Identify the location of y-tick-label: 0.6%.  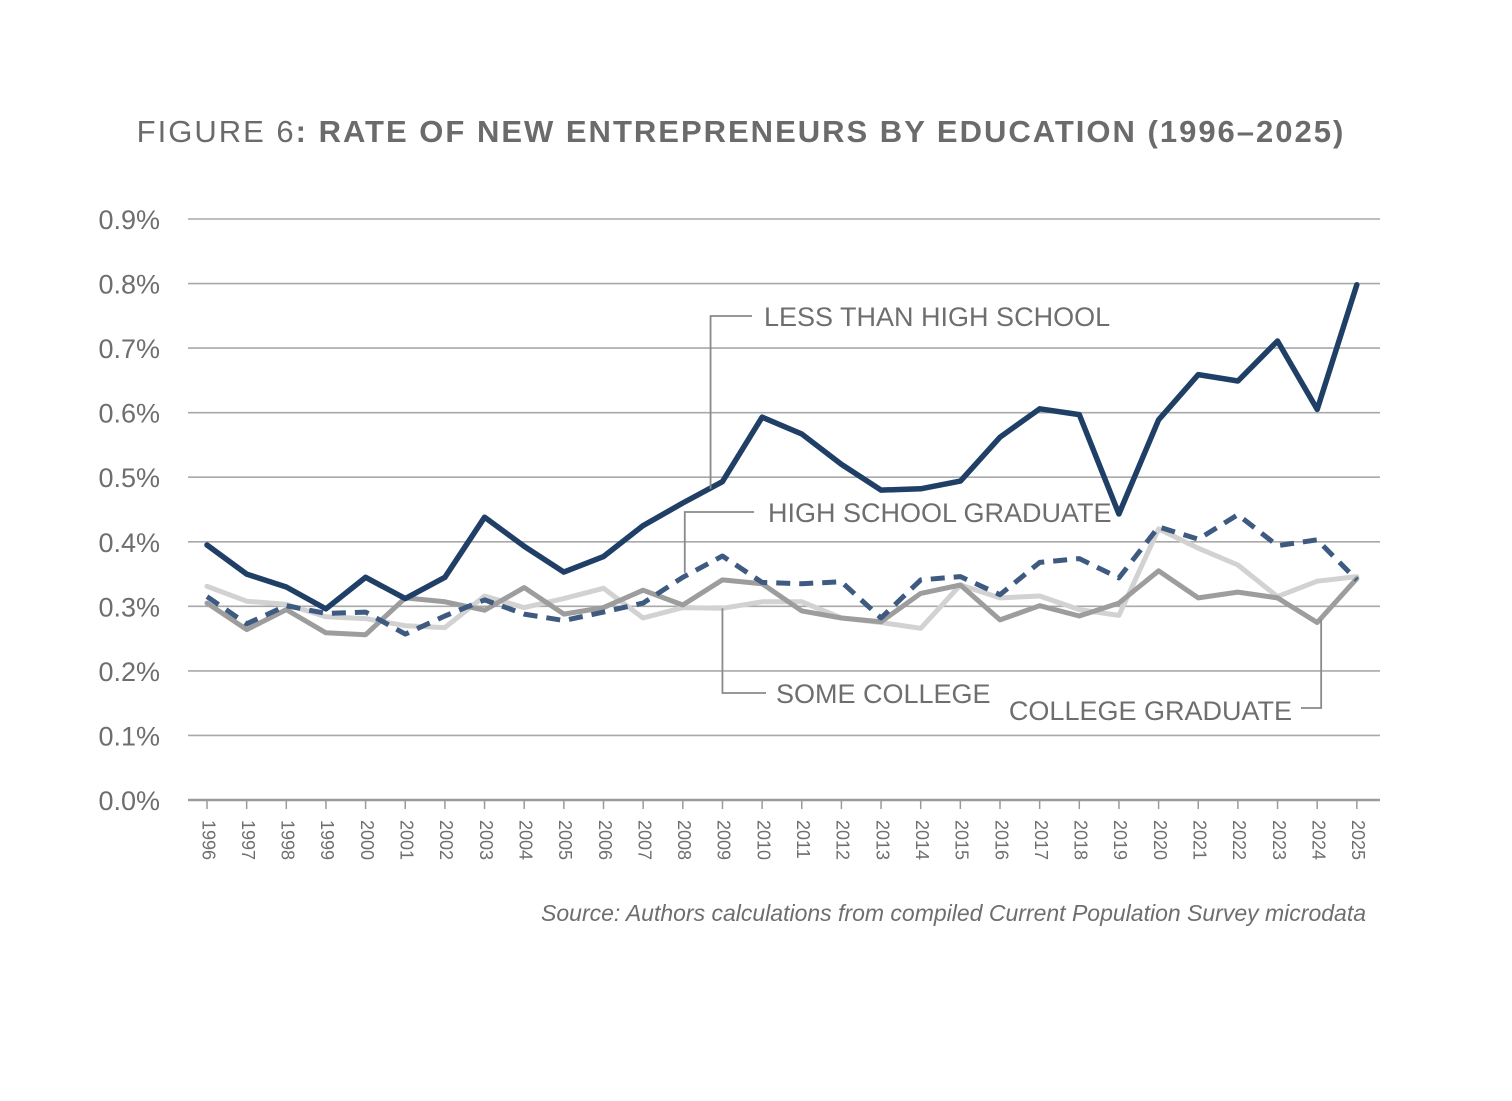
(129, 414).